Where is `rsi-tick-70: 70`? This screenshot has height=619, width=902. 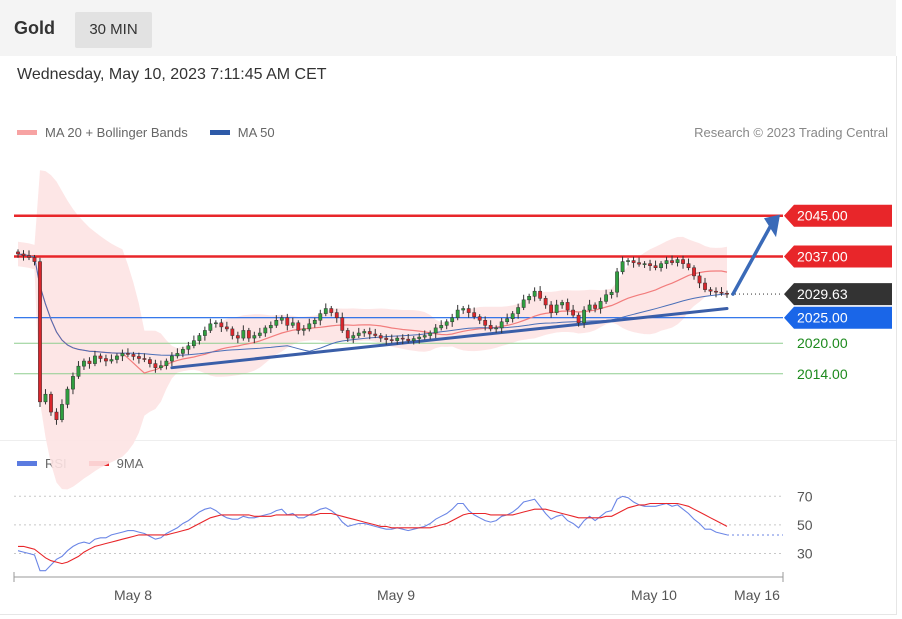 rsi-tick-70: 70 is located at coordinates (805, 496).